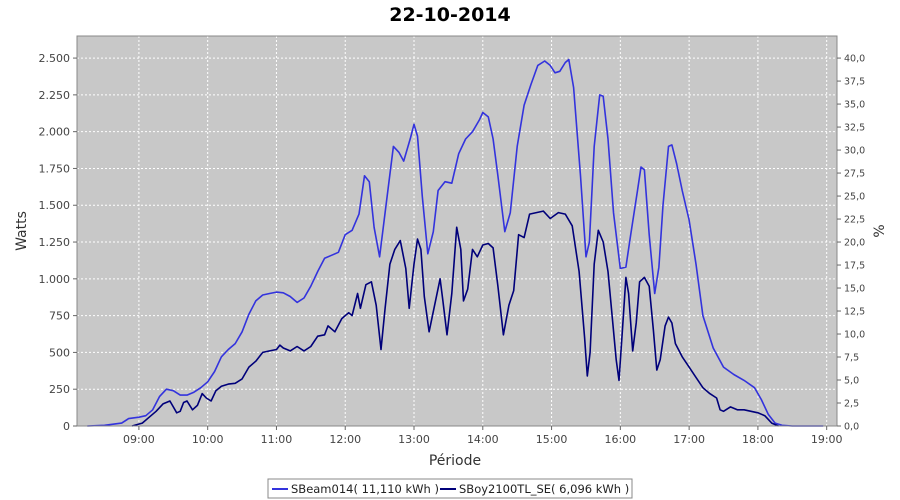 This screenshot has height=500, width=900. I want to click on y2-tick-label: 40,0, so click(854, 59).